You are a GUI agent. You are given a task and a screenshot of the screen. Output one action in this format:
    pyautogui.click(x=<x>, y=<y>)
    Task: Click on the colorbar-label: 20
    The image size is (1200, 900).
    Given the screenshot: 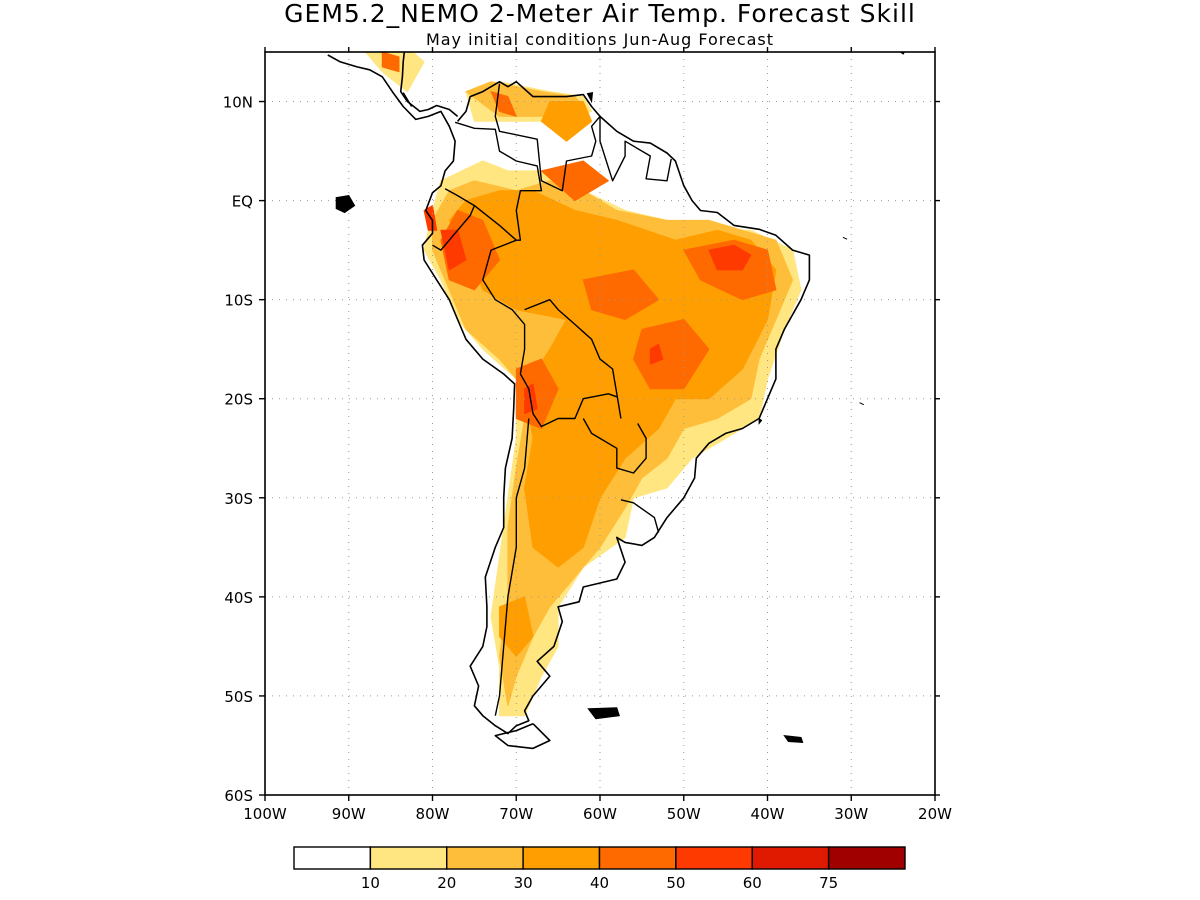 What is the action you would take?
    pyautogui.click(x=446, y=883)
    